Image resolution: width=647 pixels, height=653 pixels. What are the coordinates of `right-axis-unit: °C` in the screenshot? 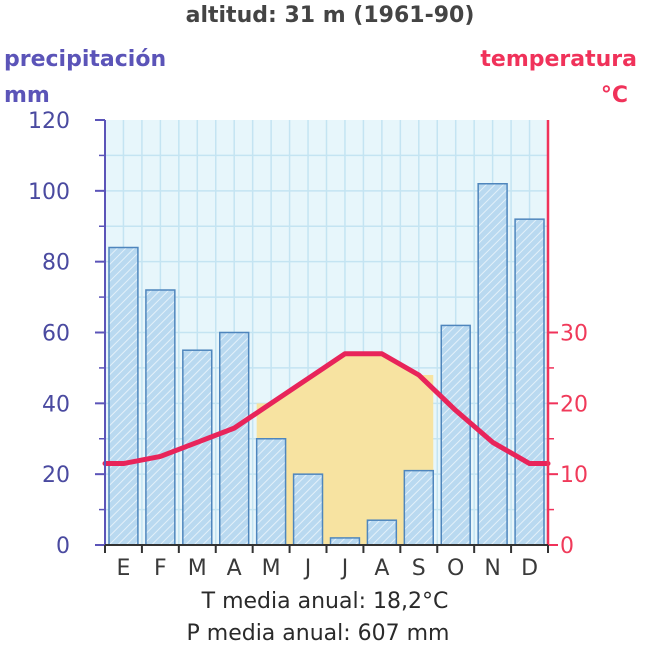 It's located at (614, 95).